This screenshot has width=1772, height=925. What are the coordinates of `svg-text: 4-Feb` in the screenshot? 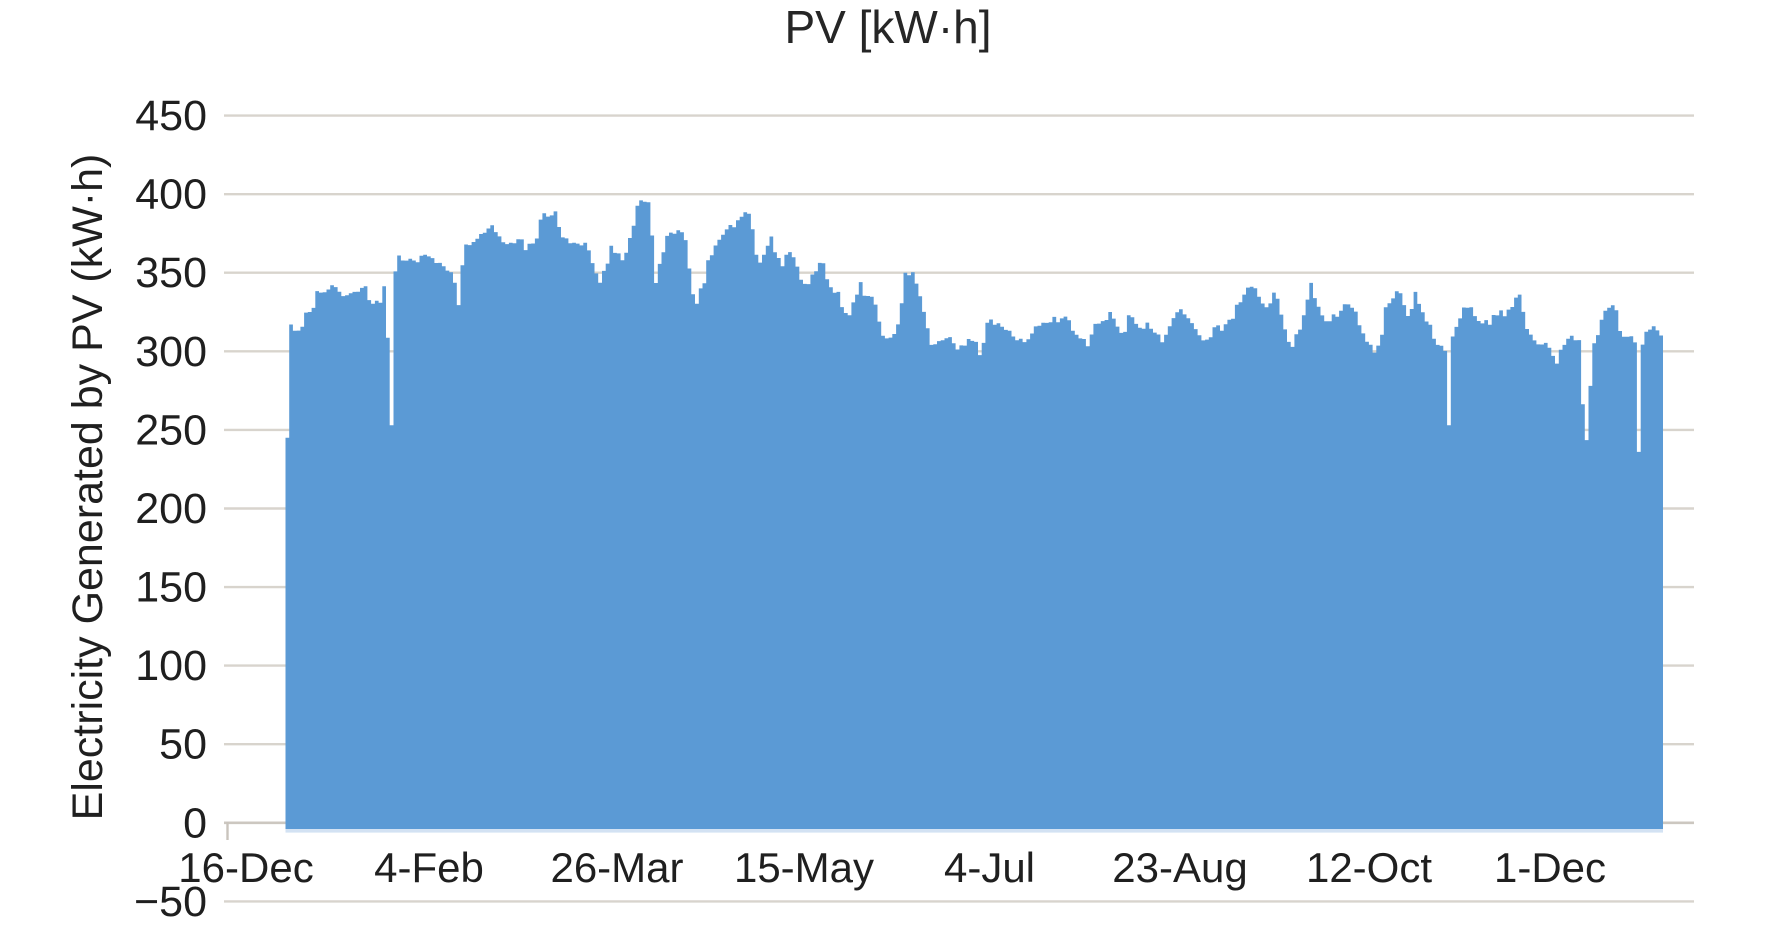 It's located at (429, 867).